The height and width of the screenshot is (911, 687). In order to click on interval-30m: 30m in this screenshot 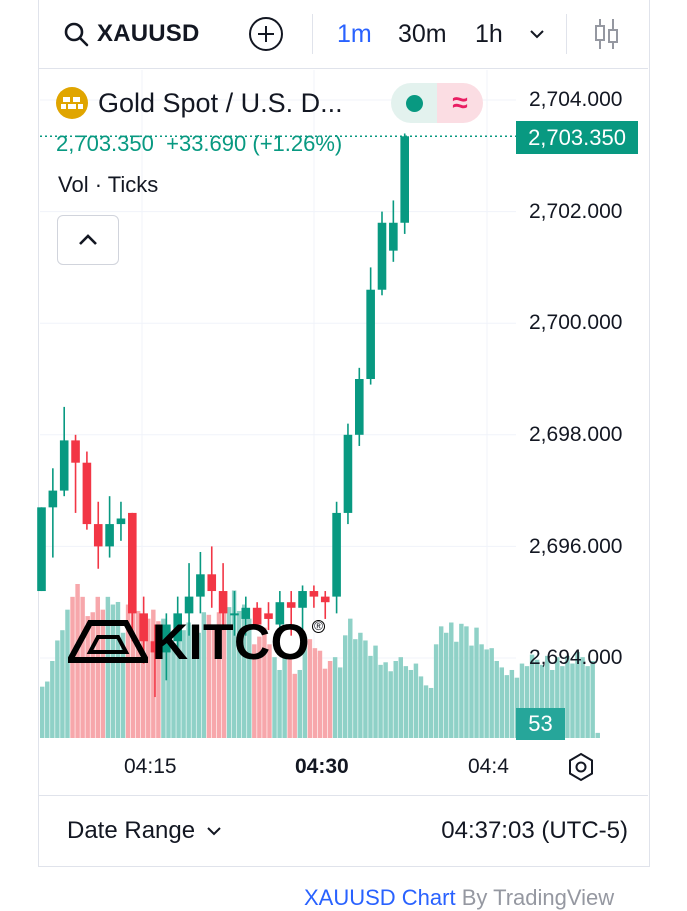, I will do `click(422, 33)`.